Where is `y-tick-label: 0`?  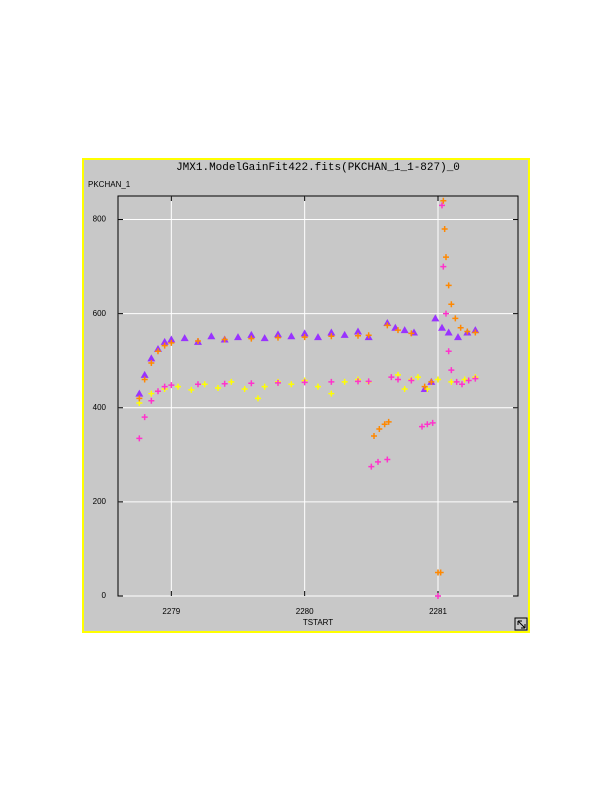
y-tick-label: 0 is located at coordinates (104, 595).